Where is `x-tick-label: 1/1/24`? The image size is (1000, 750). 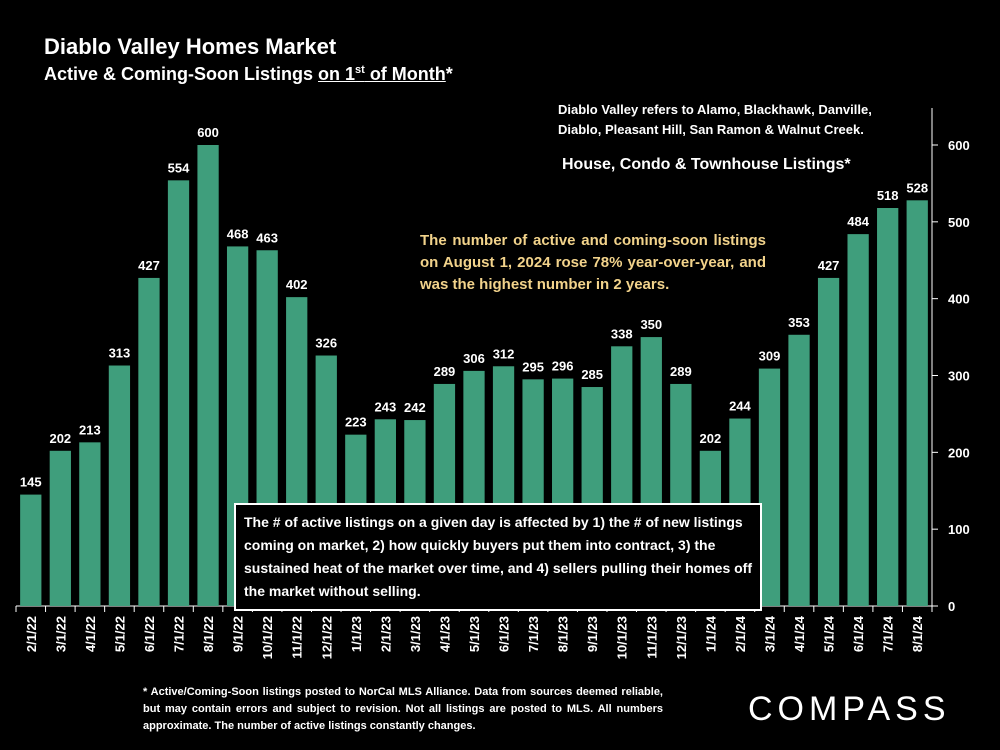
x-tick-label: 1/1/24 is located at coordinates (710, 633).